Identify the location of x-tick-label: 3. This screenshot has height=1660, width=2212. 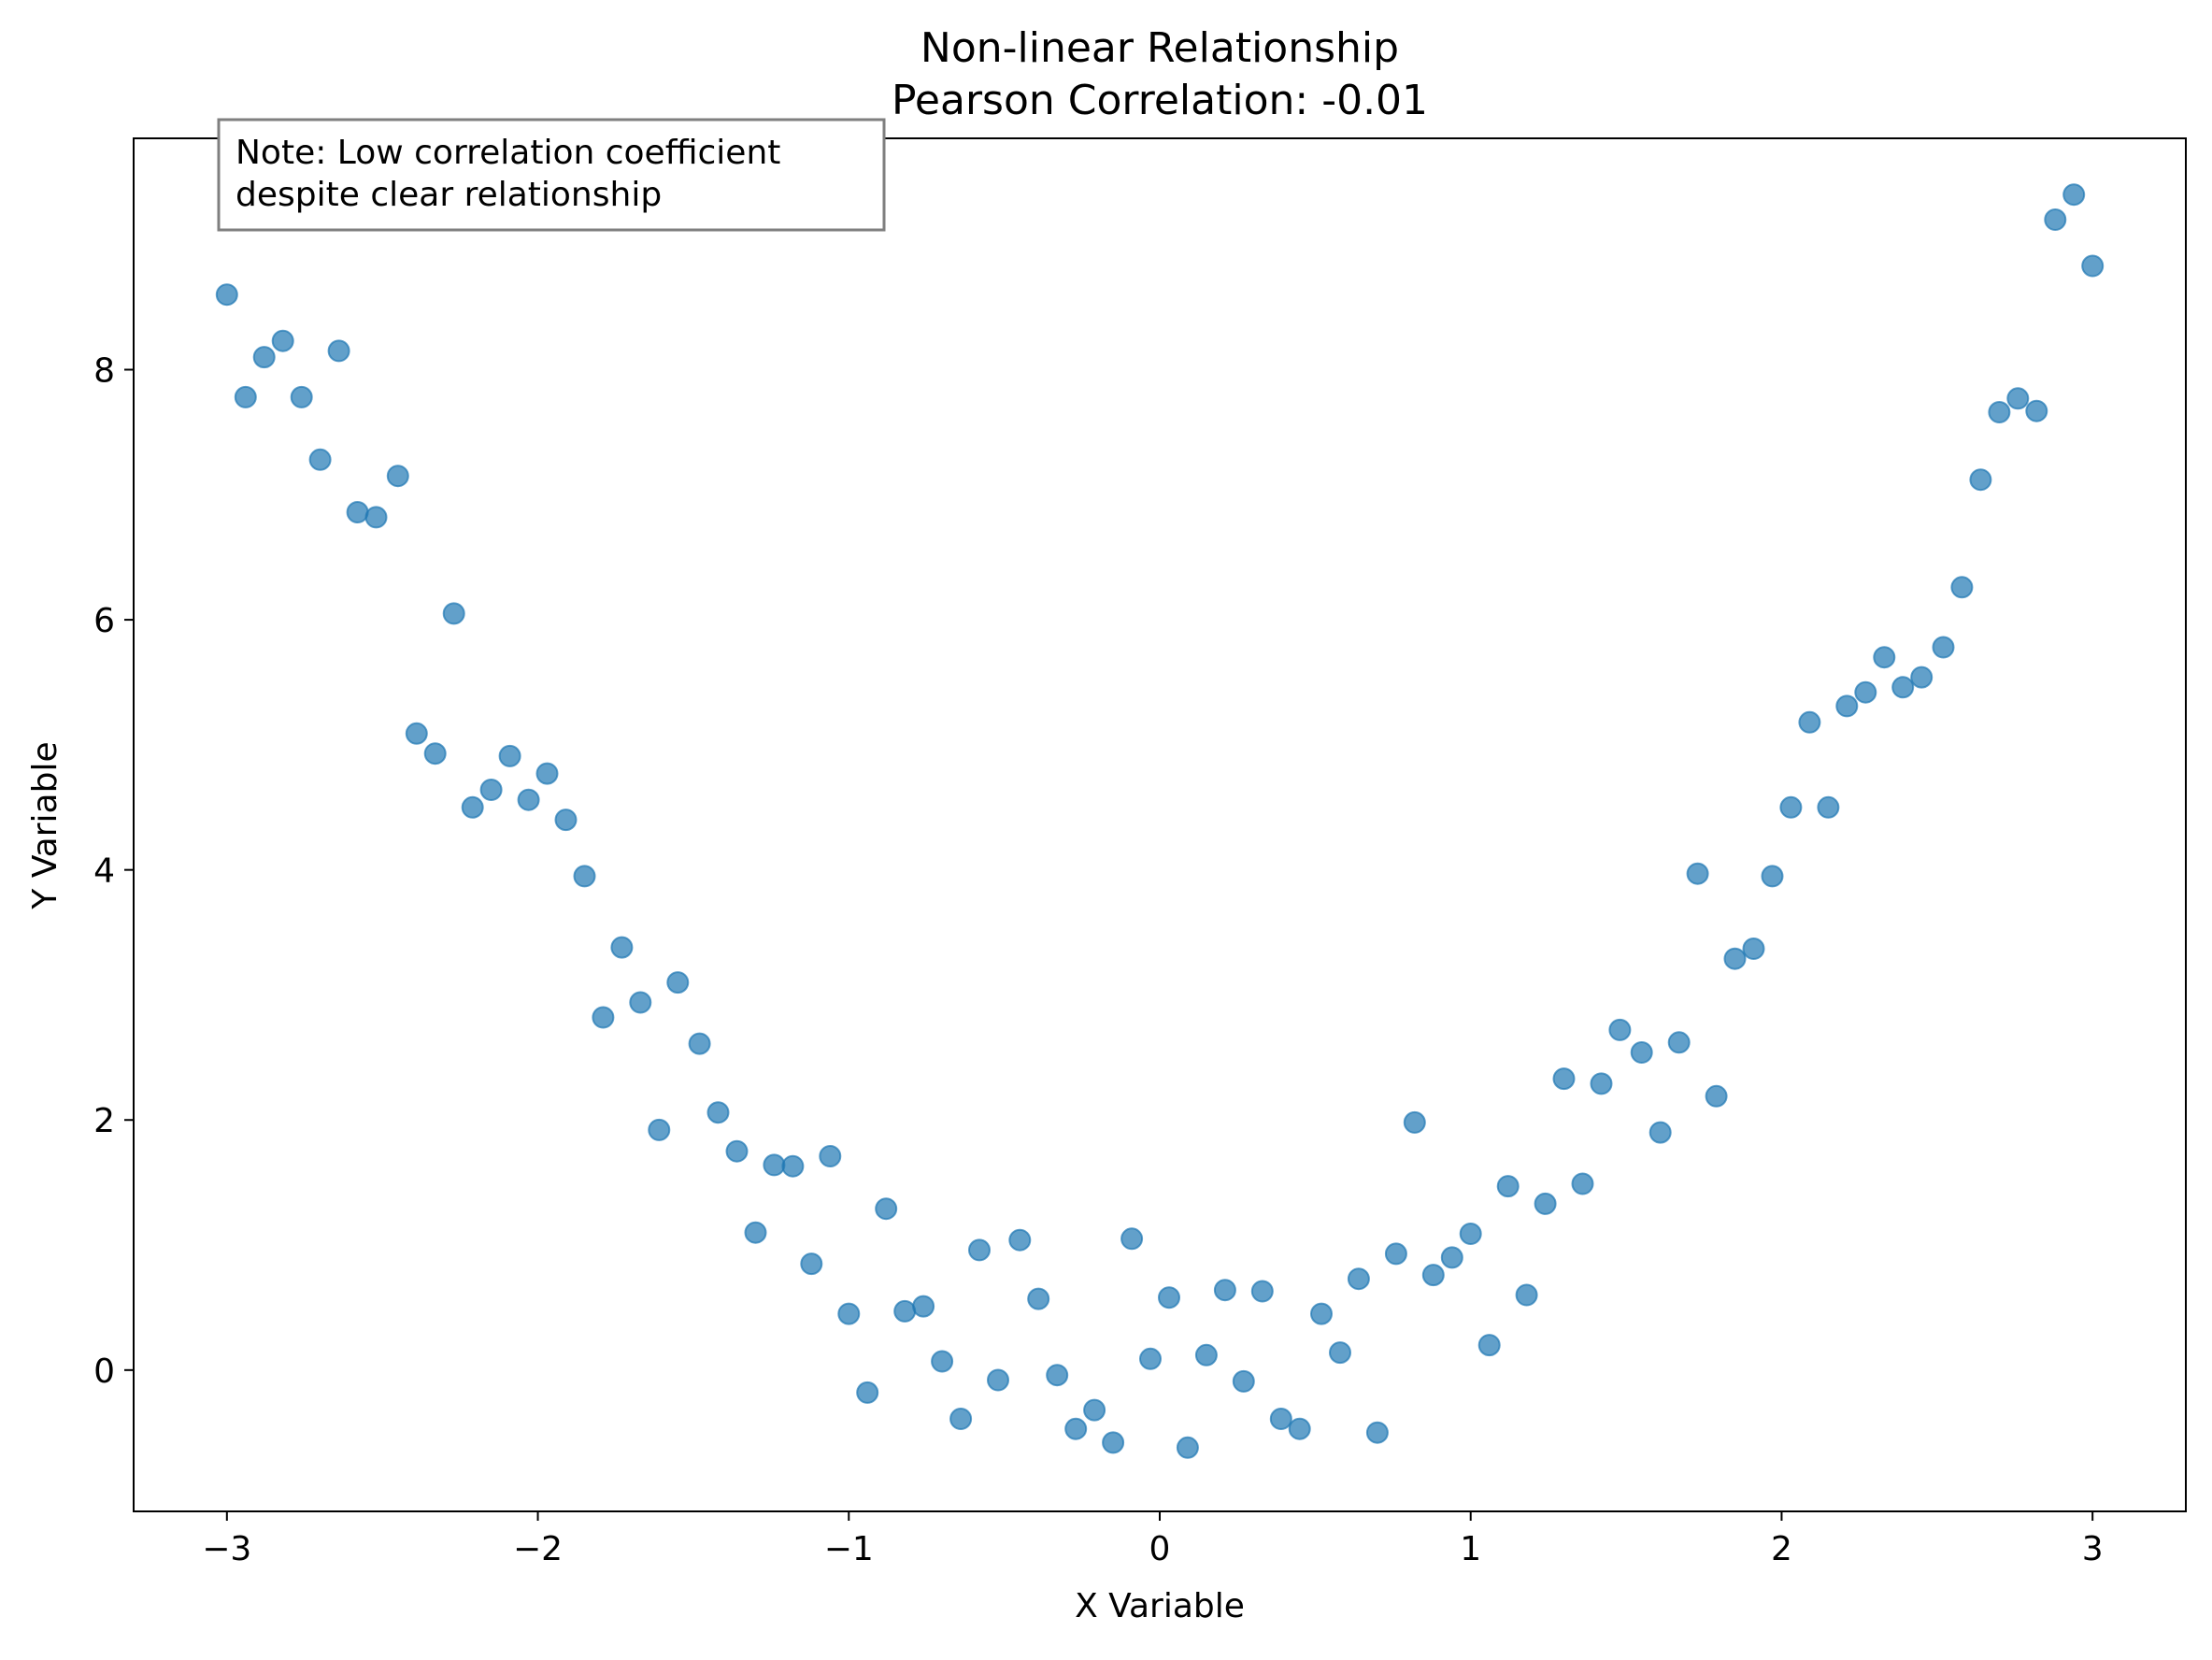
(2093, 1549).